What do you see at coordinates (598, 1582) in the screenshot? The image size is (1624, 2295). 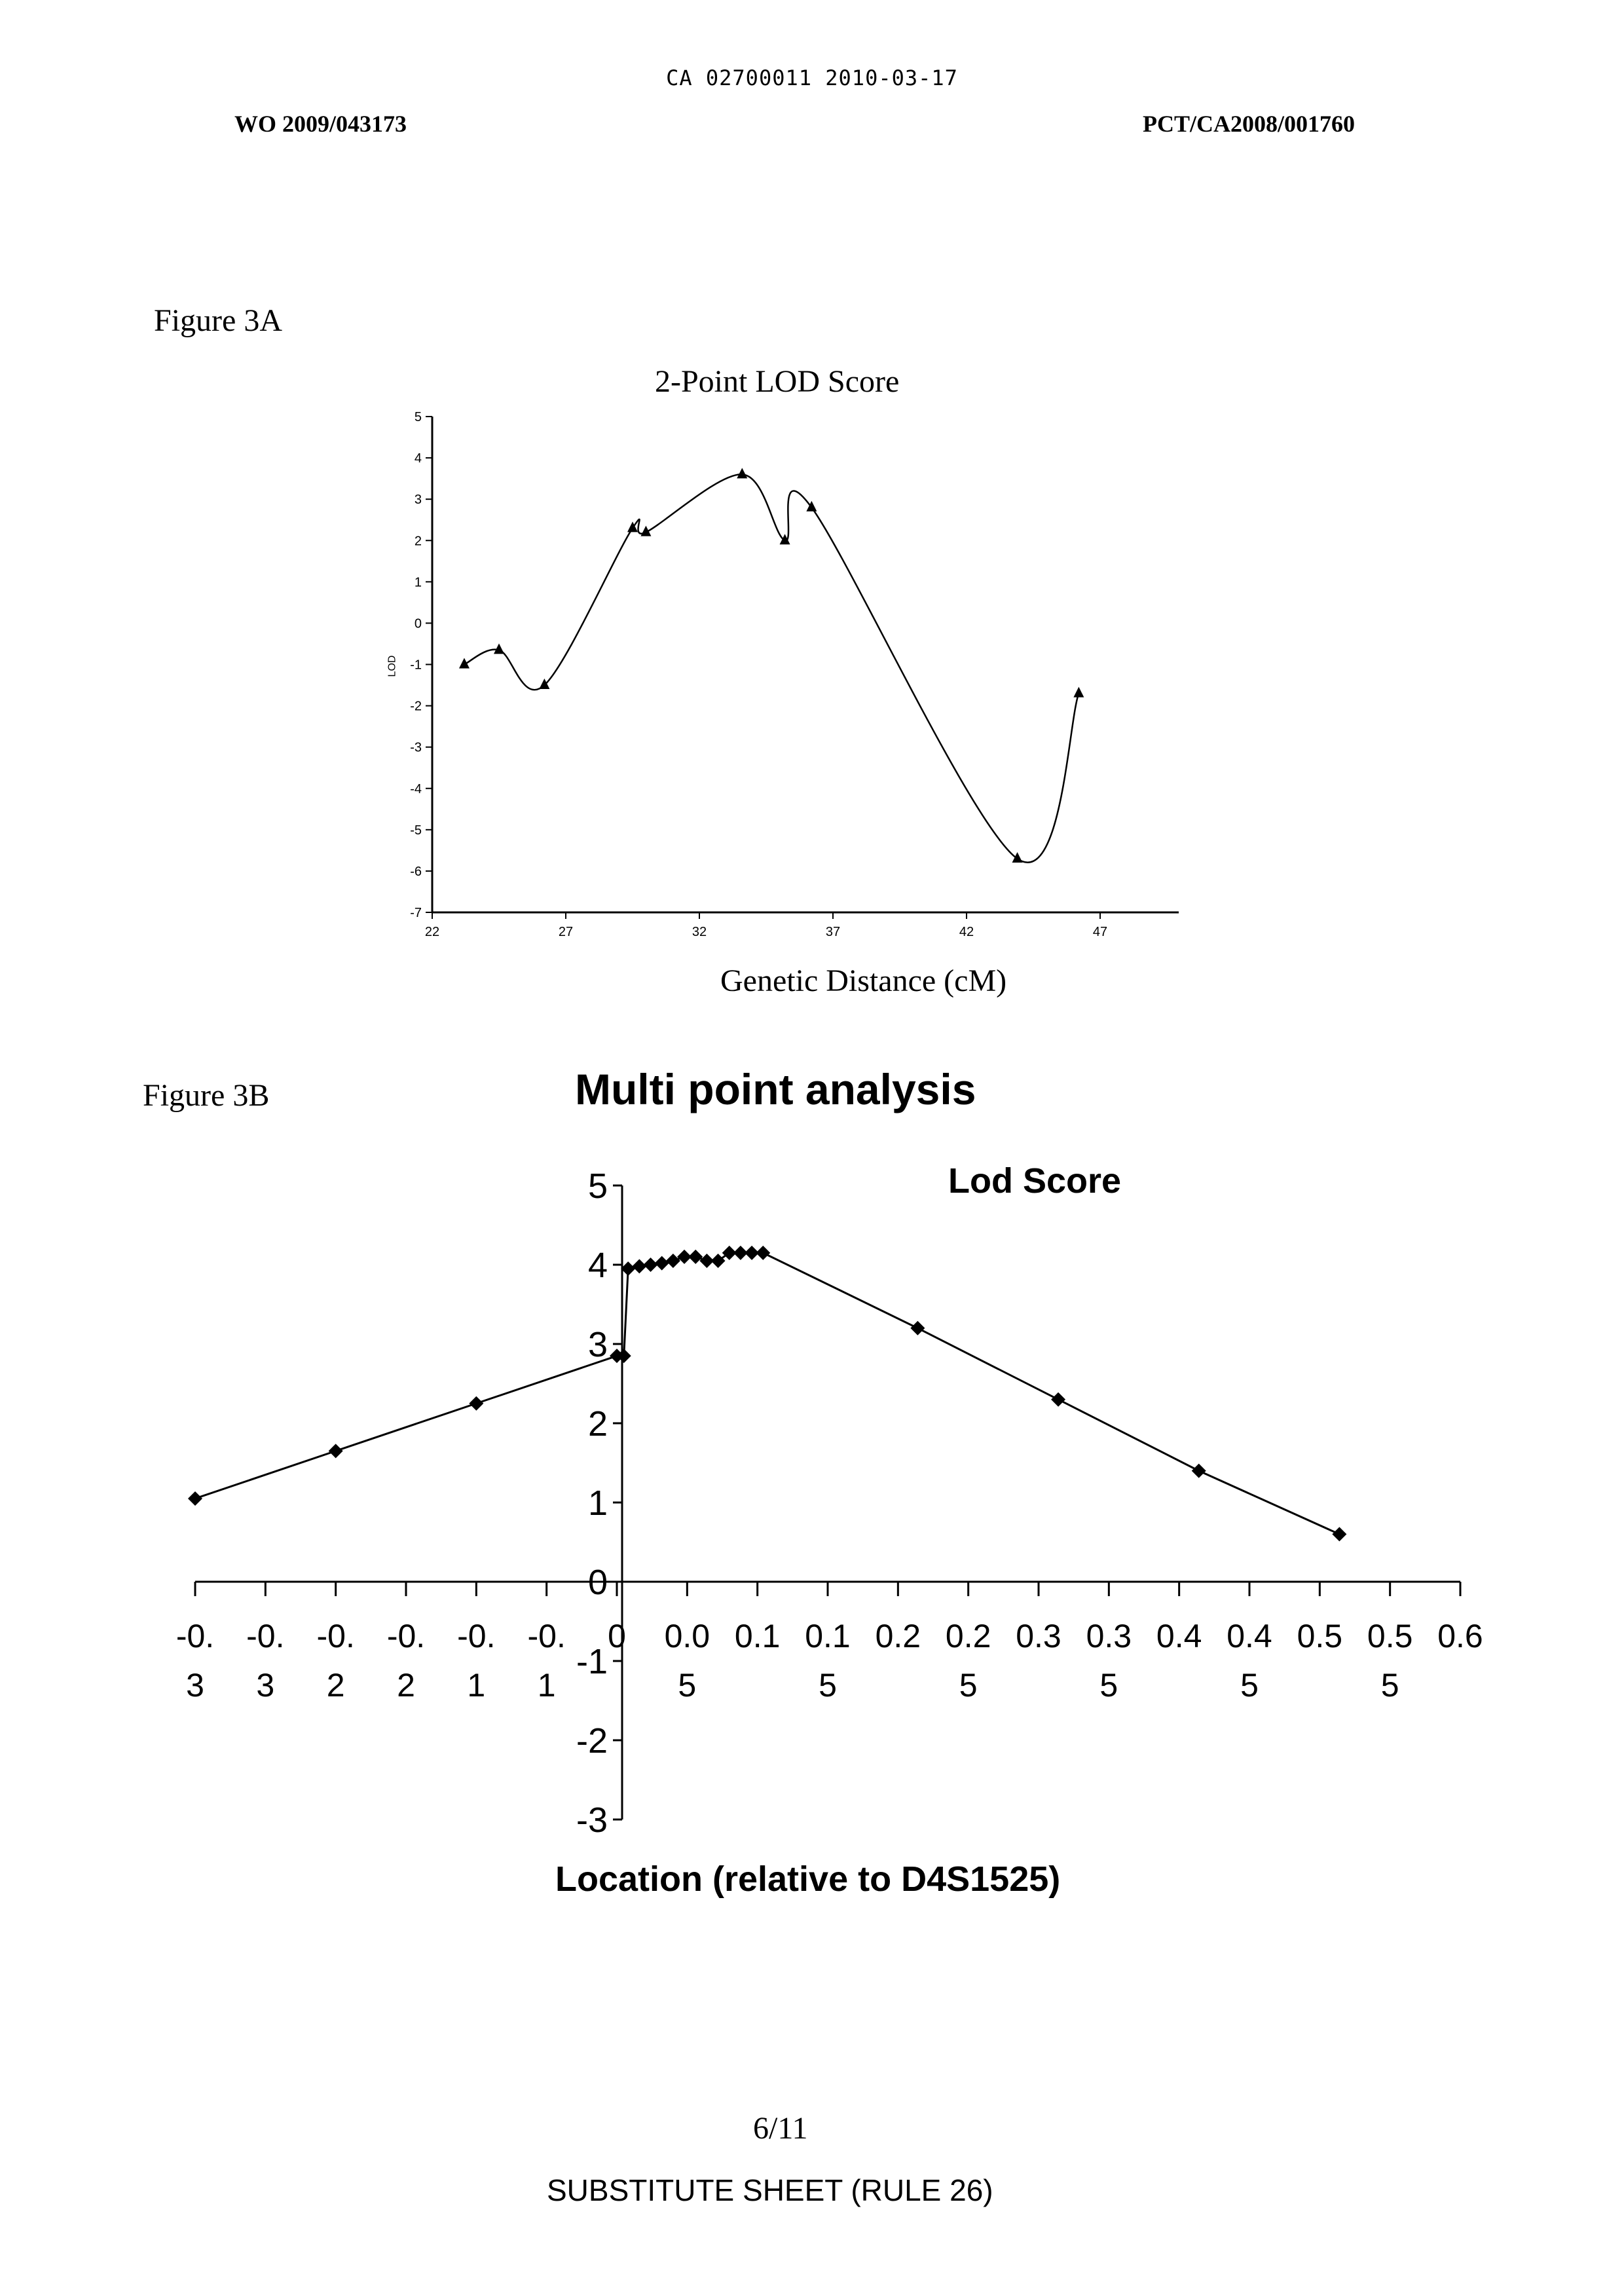 I see `chart-b-y-tick-label: 0` at bounding box center [598, 1582].